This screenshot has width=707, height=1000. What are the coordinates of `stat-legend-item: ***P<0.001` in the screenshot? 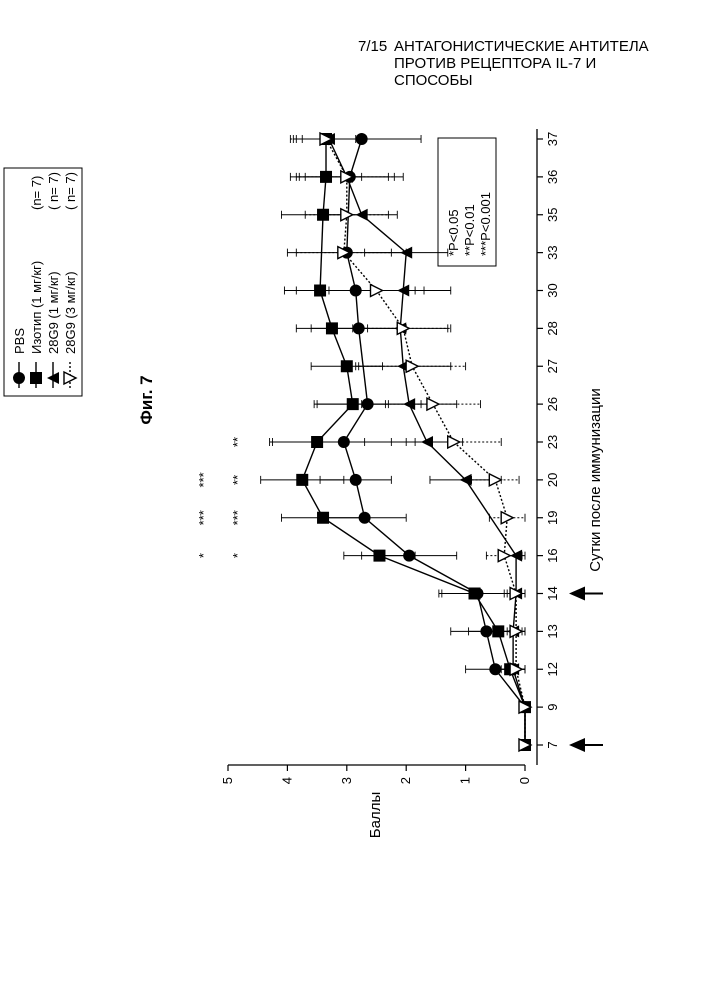 It's located at (485, 224).